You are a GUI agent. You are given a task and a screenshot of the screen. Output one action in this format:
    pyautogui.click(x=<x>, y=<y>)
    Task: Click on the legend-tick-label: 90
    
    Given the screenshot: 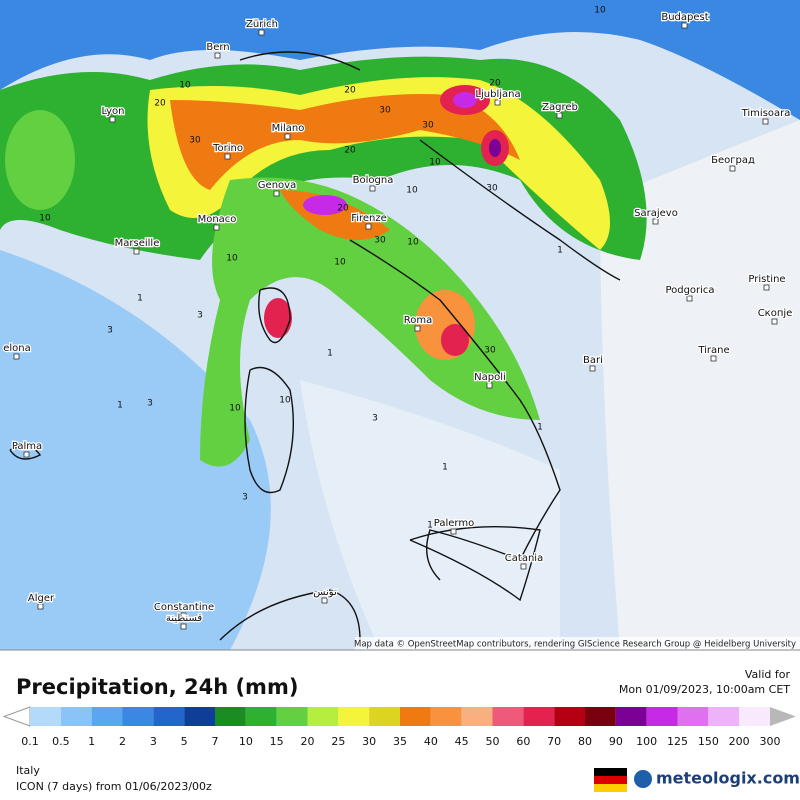 What is the action you would take?
    pyautogui.click(x=616, y=741)
    